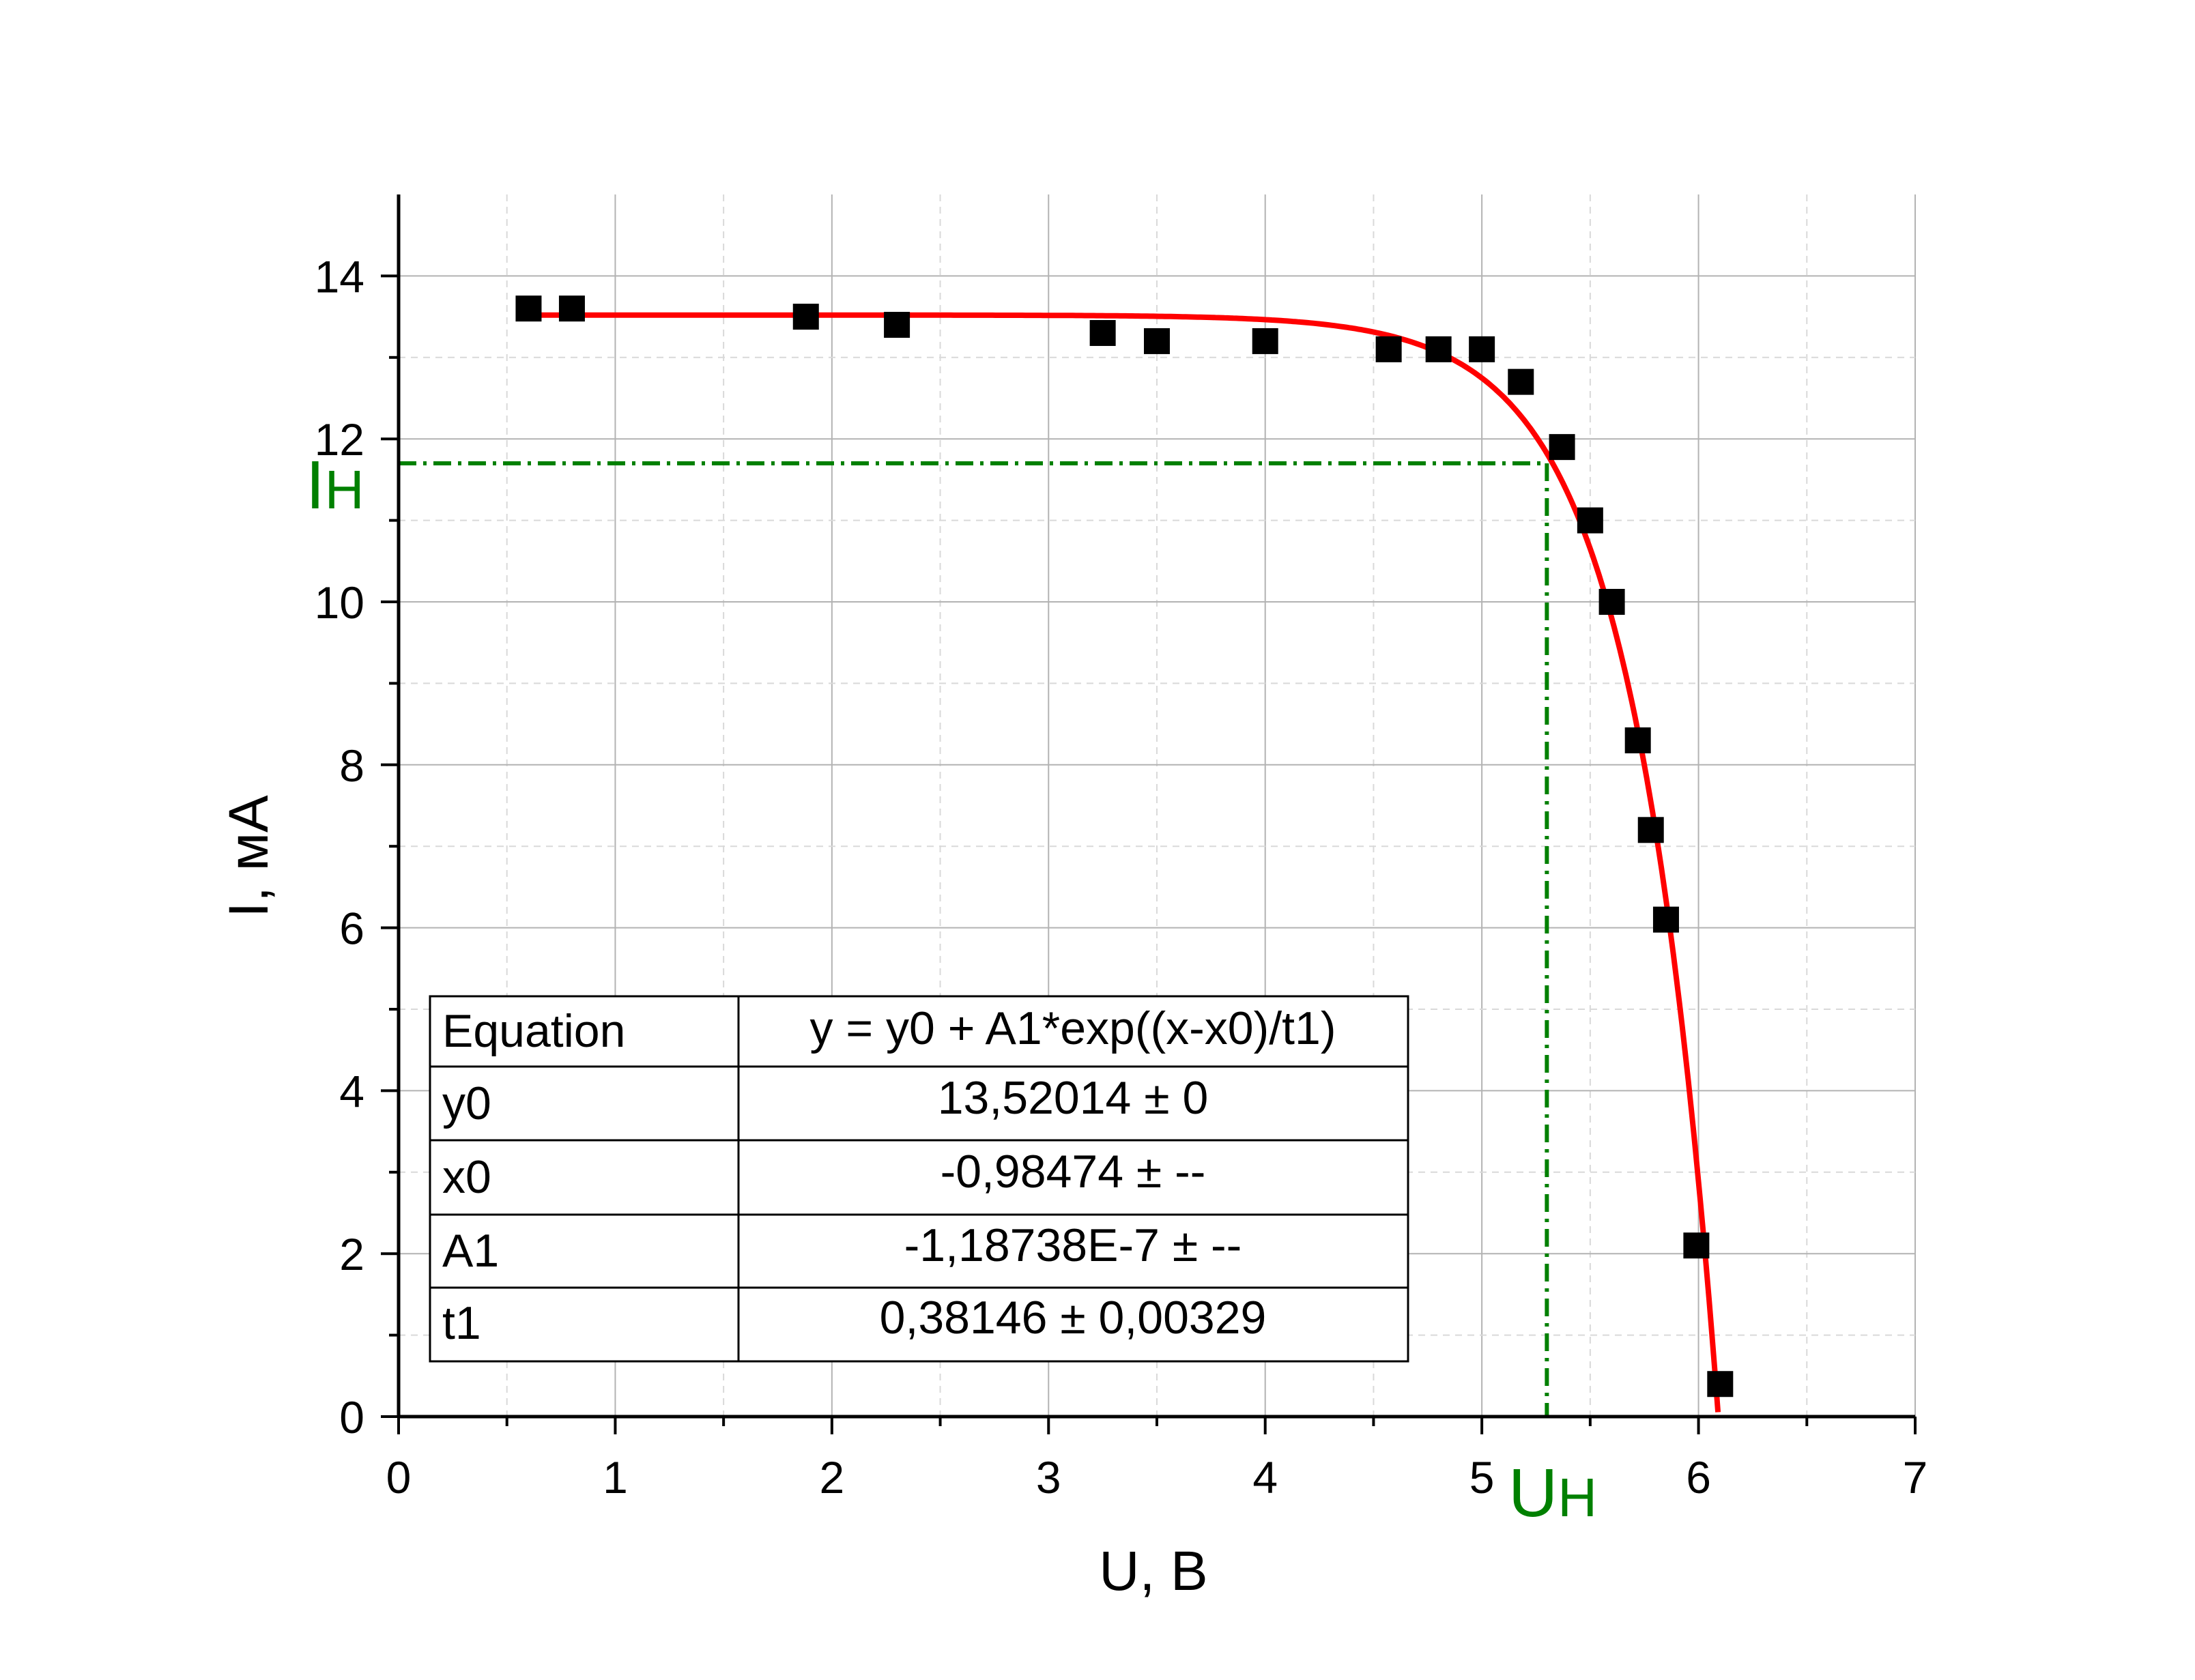 The width and height of the screenshot is (2195, 1680). Describe the element at coordinates (1073, 1318) in the screenshot. I see `fit-table-value-t1: 0,38146 ± 0,00329` at that location.